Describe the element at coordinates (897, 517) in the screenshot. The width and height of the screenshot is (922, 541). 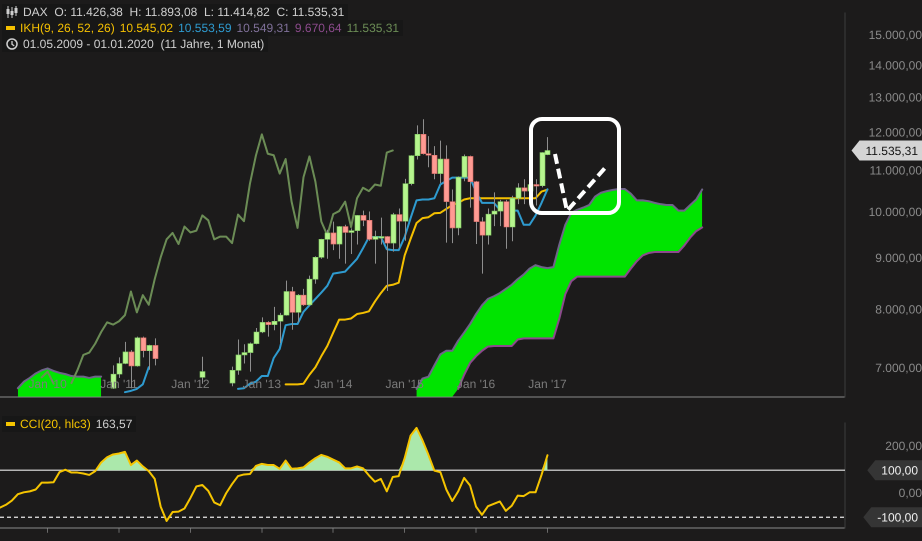
I see `ref-line-label: -100,00` at that location.